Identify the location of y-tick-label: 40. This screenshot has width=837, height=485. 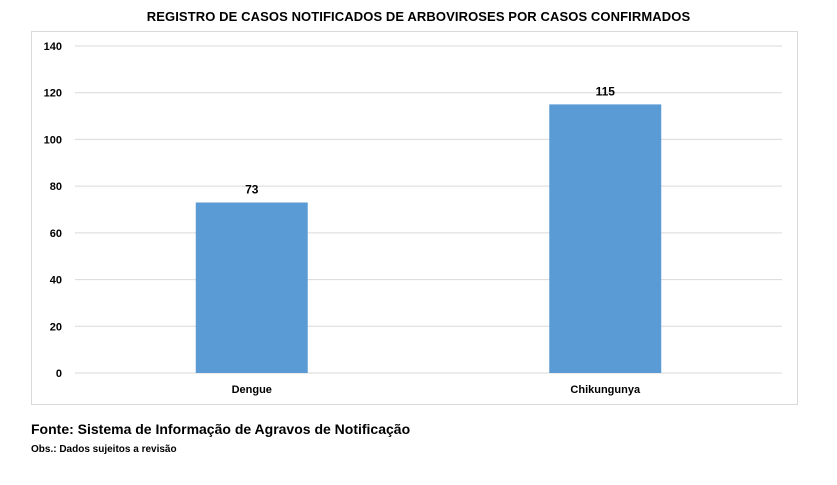
(56, 281).